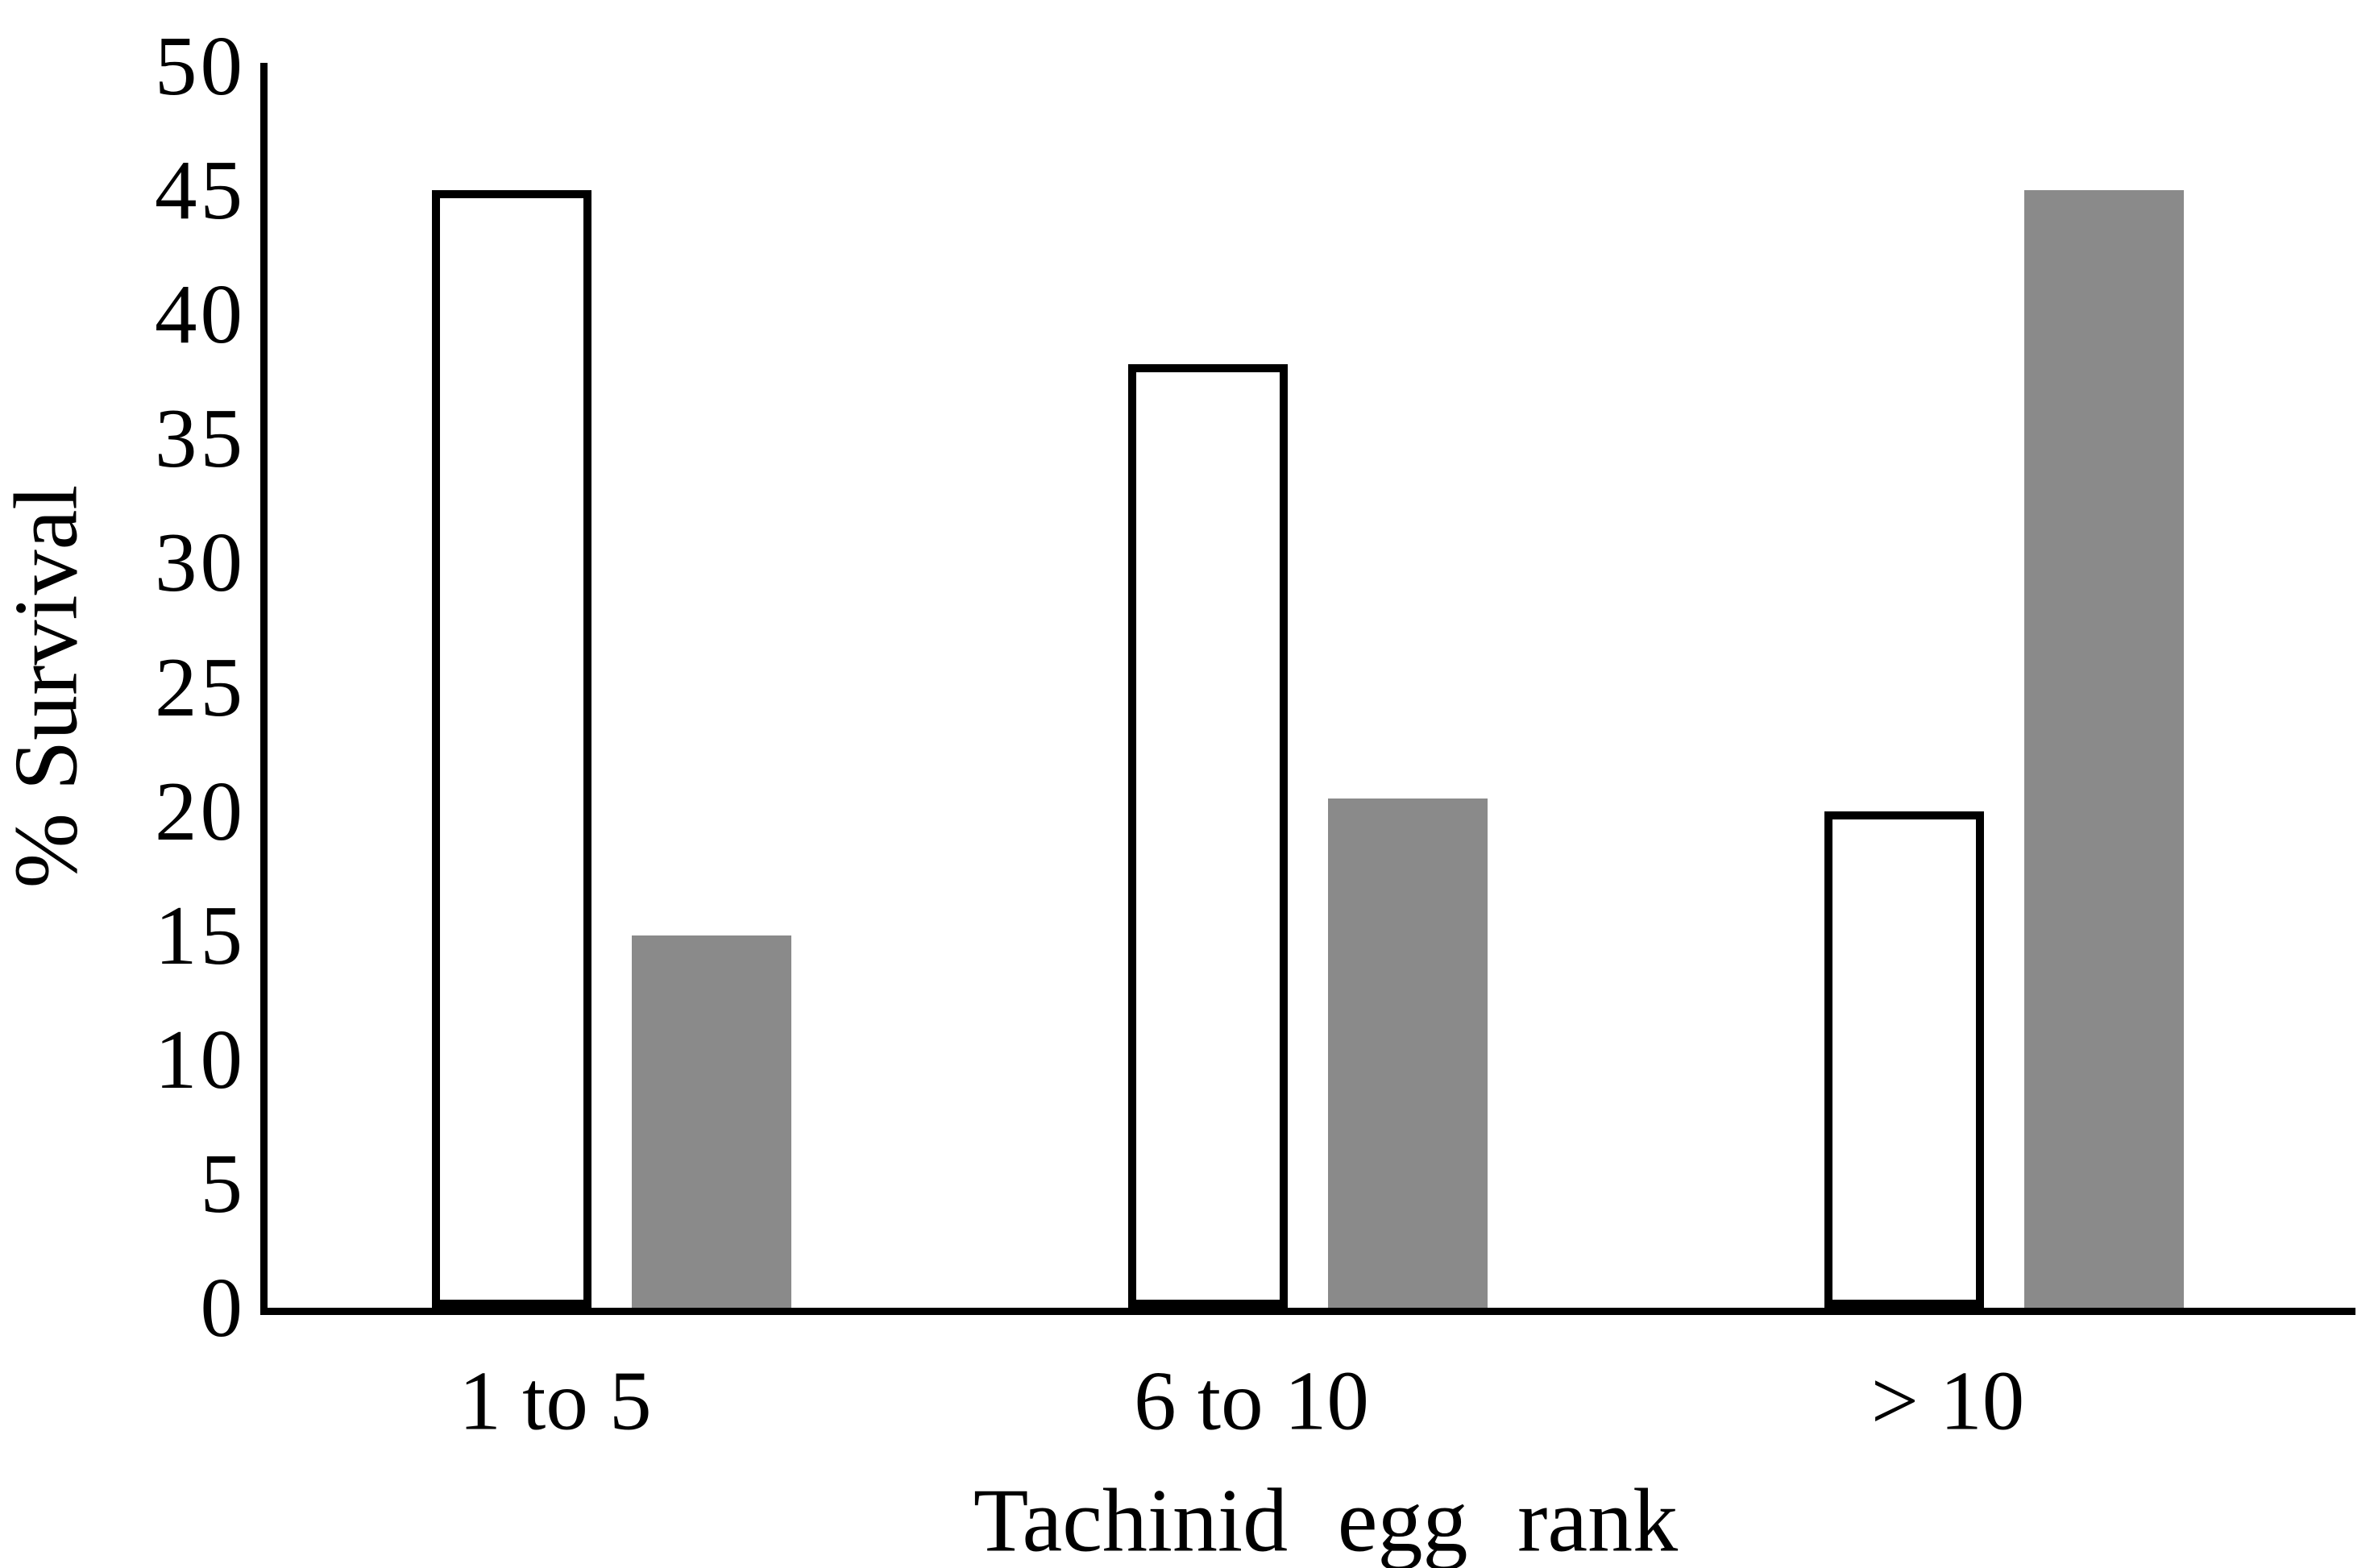 This screenshot has width=2374, height=1568. What do you see at coordinates (1326, 1519) in the screenshot?
I see `x-axis-title: Tachinid egg rank` at bounding box center [1326, 1519].